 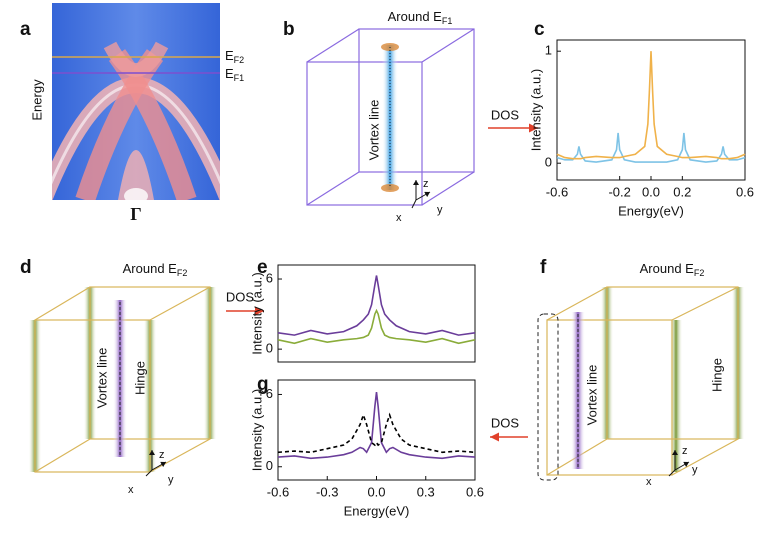 I want to click on hinge-box, so click(x=548, y=397).